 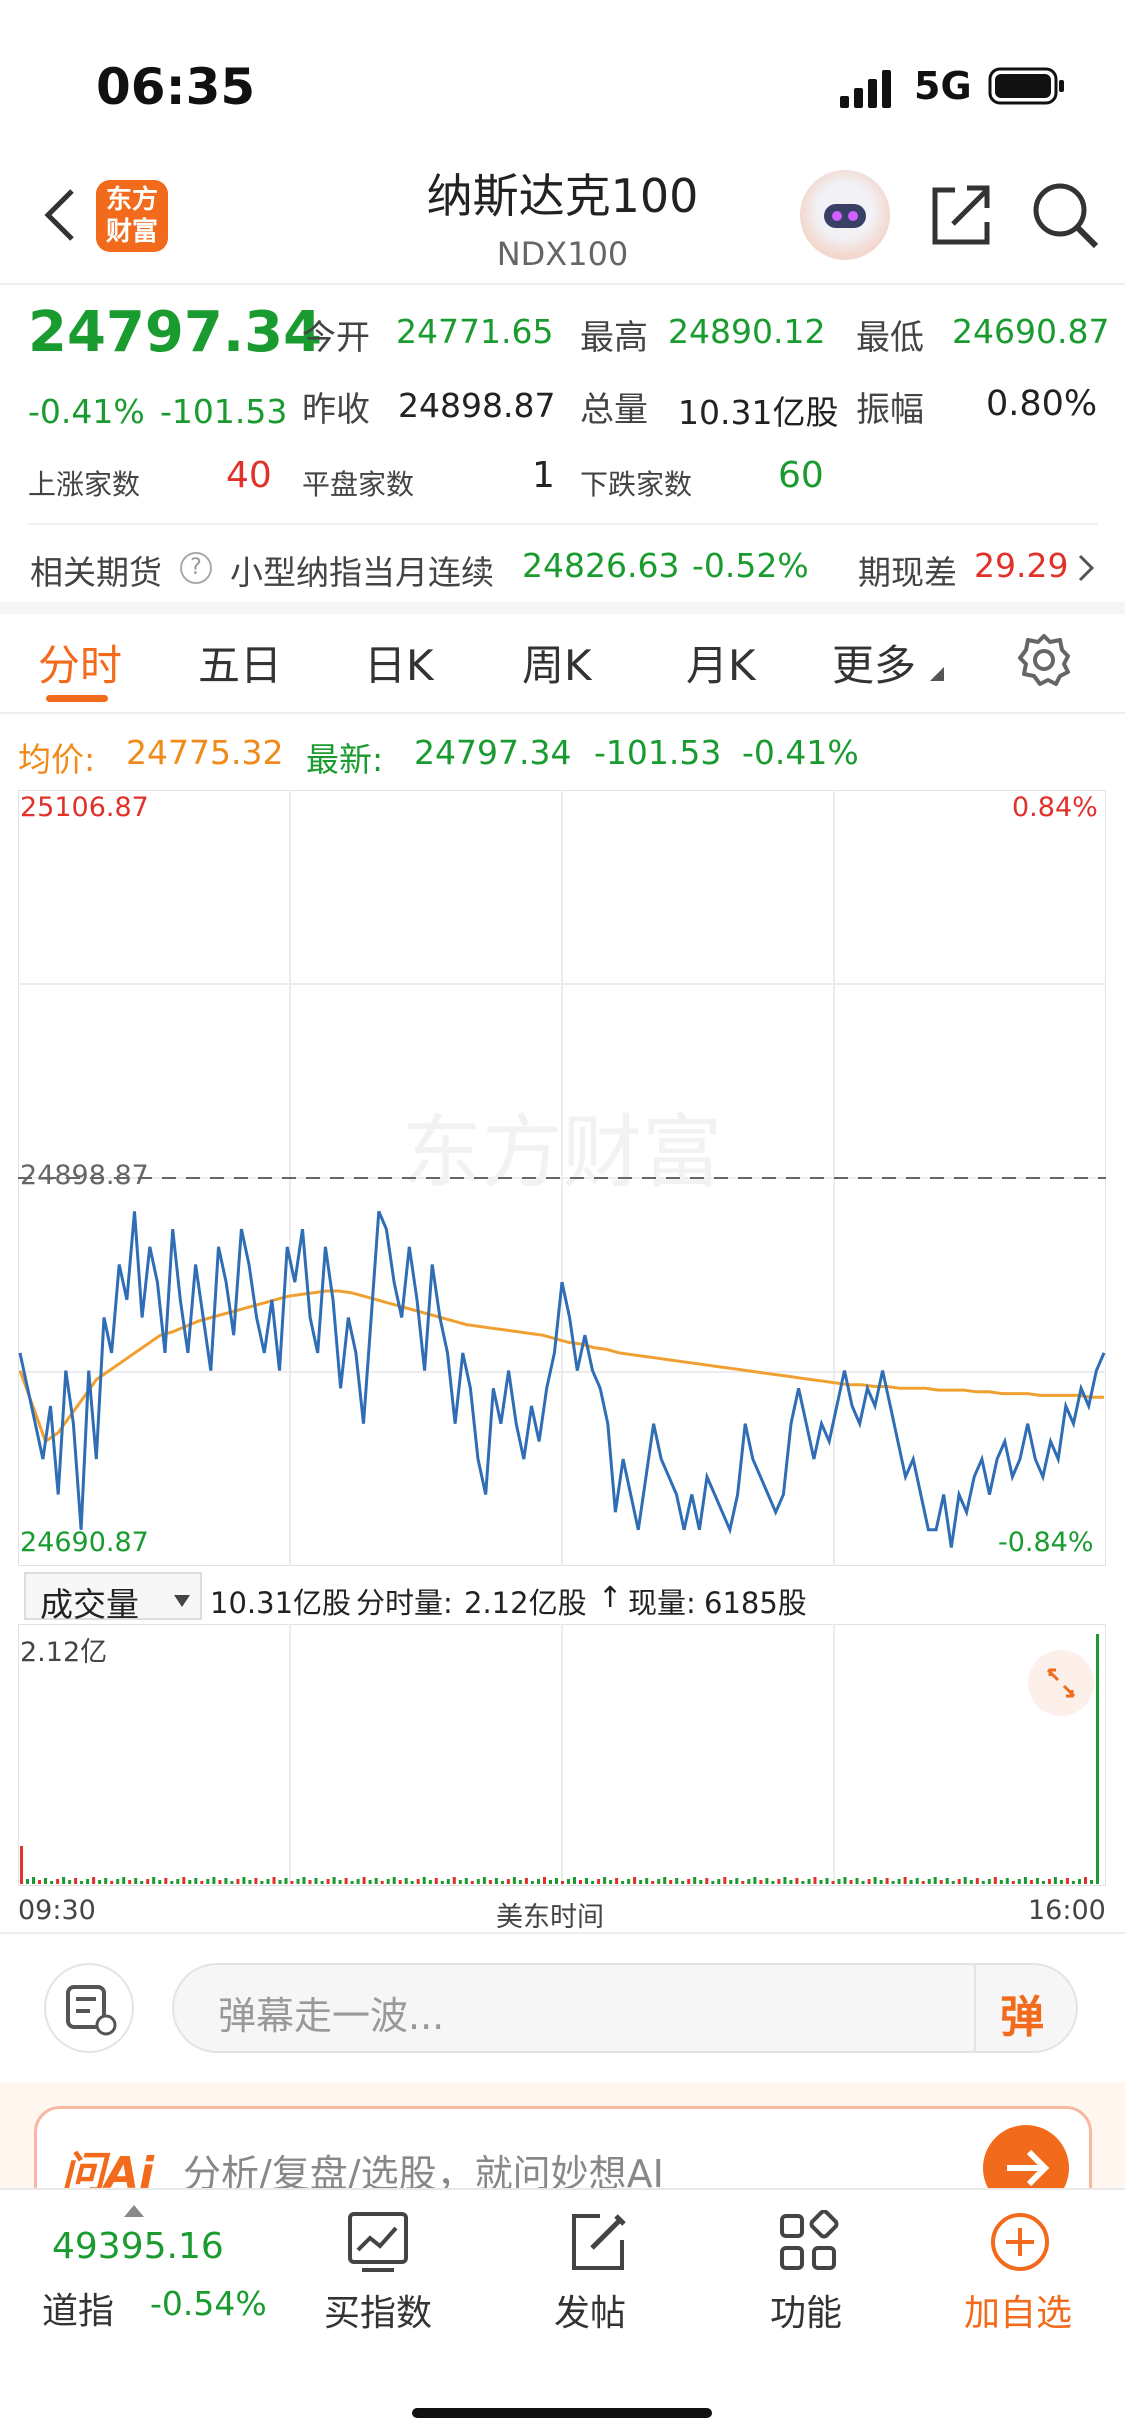 What do you see at coordinates (240, 665) in the screenshot?
I see `tab-five-day: 五日` at bounding box center [240, 665].